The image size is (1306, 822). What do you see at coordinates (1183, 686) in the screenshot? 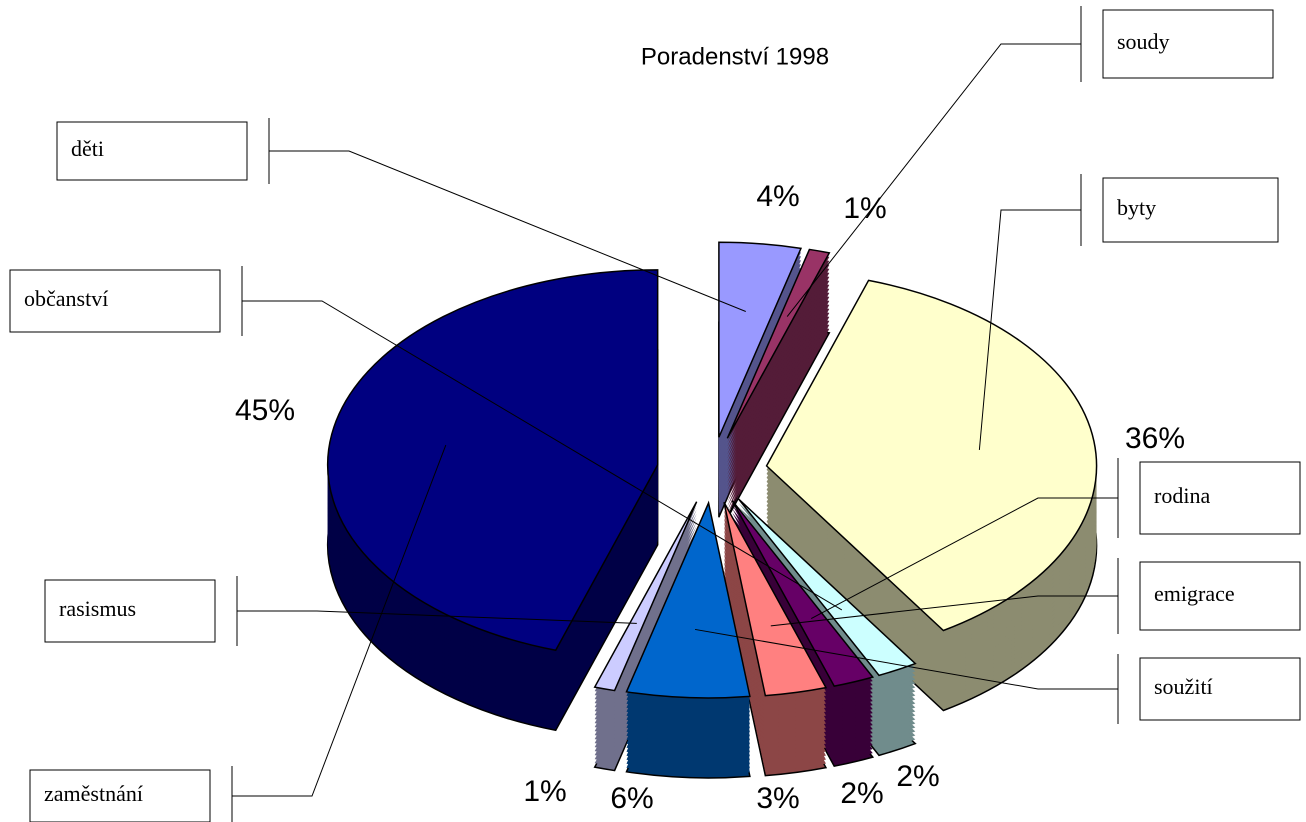
I see `category-label: soužití` at bounding box center [1183, 686].